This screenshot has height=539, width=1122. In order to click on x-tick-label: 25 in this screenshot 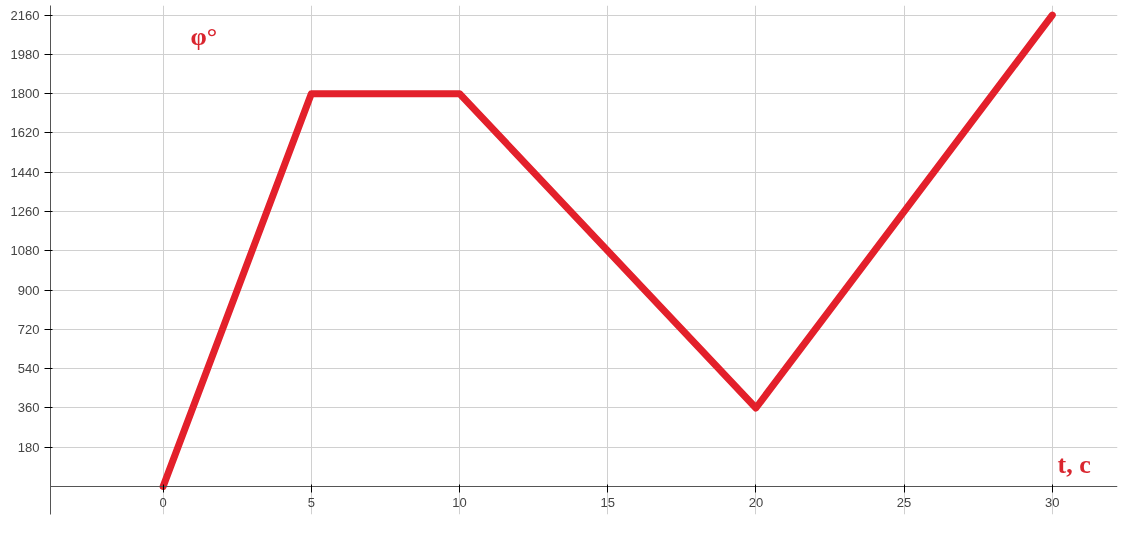, I will do `click(904, 502)`.